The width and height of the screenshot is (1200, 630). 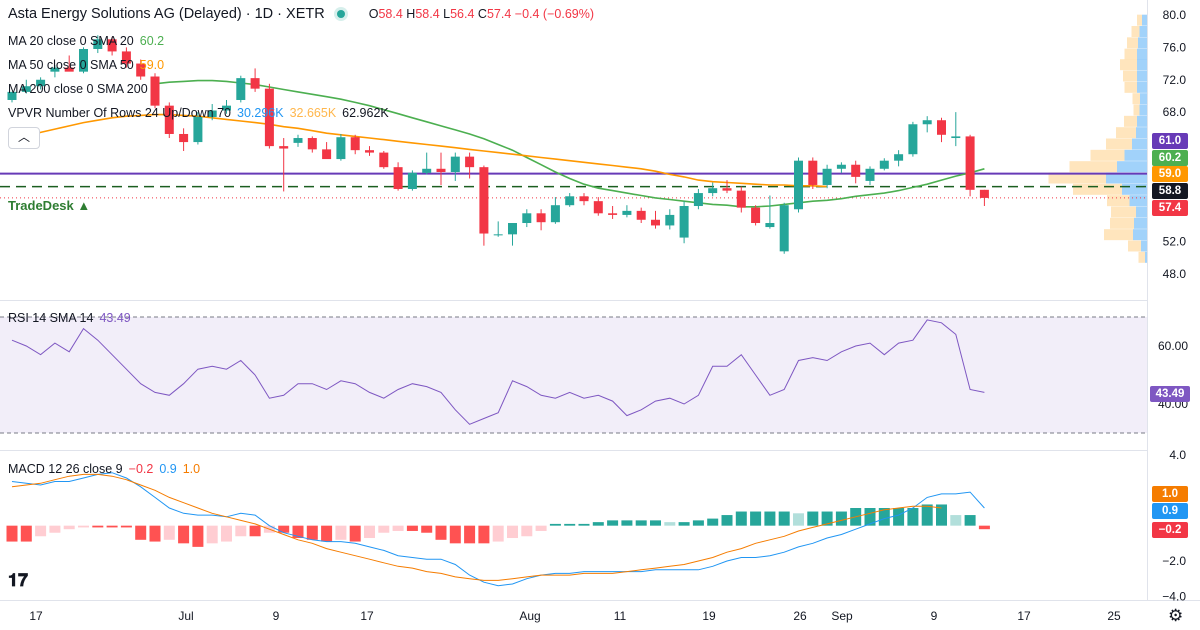 I want to click on time-tick-label: Sep, so click(x=842, y=616).